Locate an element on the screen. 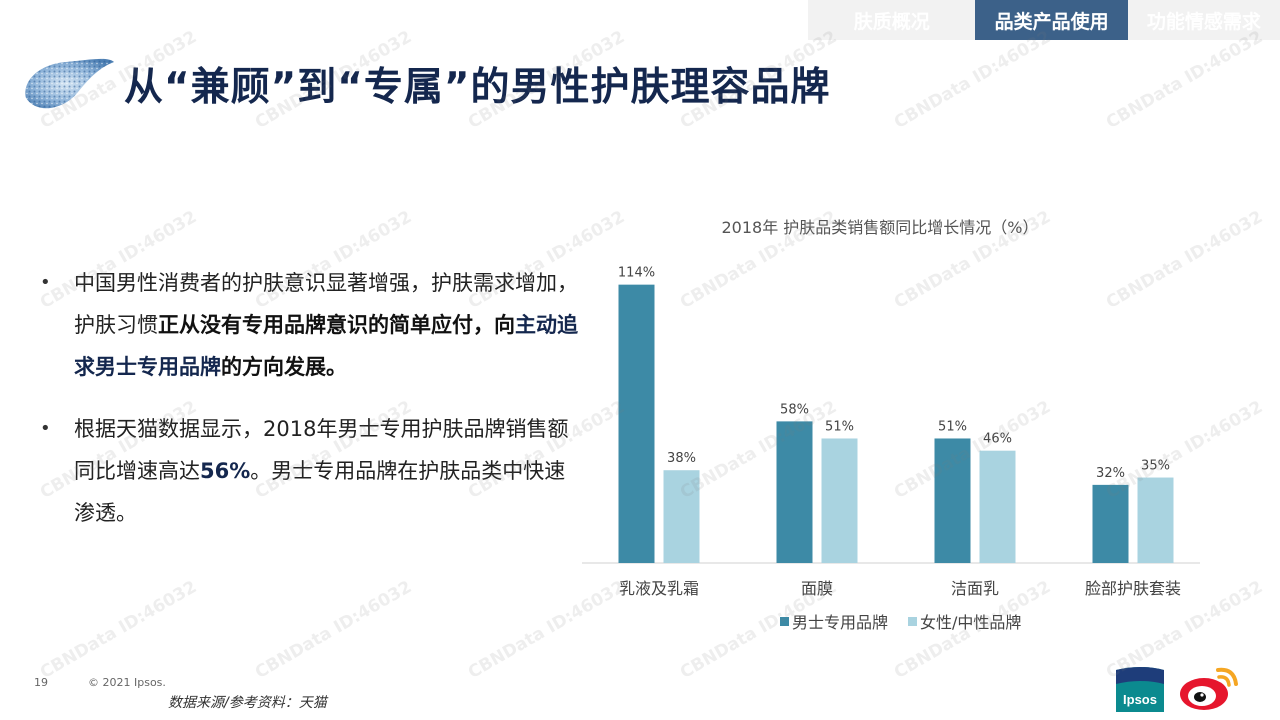 The height and width of the screenshot is (720, 1280). bullet-text: 中国男性消费者的护肤意识显著增强，护肤需求增加，护肤习惯 is located at coordinates (326, 304).